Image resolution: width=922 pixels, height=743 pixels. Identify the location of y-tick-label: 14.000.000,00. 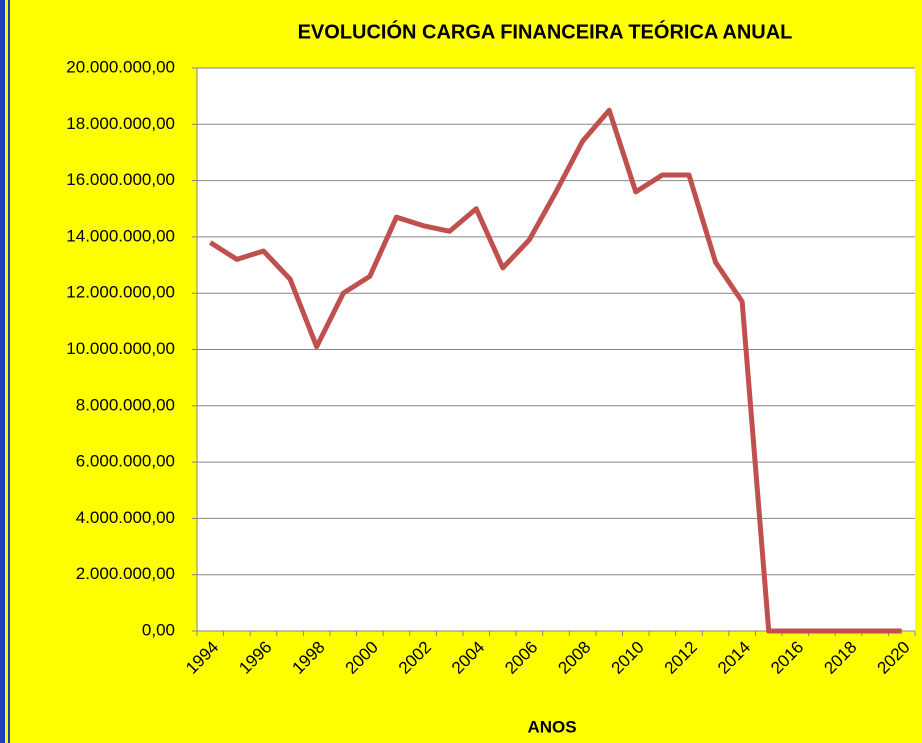
(120, 235).